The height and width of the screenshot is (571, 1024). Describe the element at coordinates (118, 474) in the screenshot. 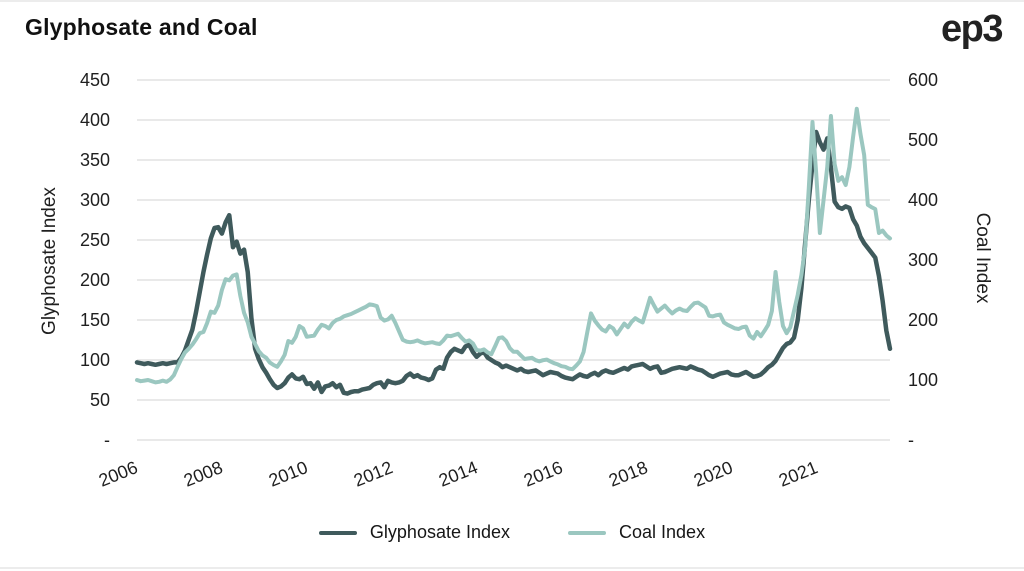

I see `x-tick-label: 2006` at that location.